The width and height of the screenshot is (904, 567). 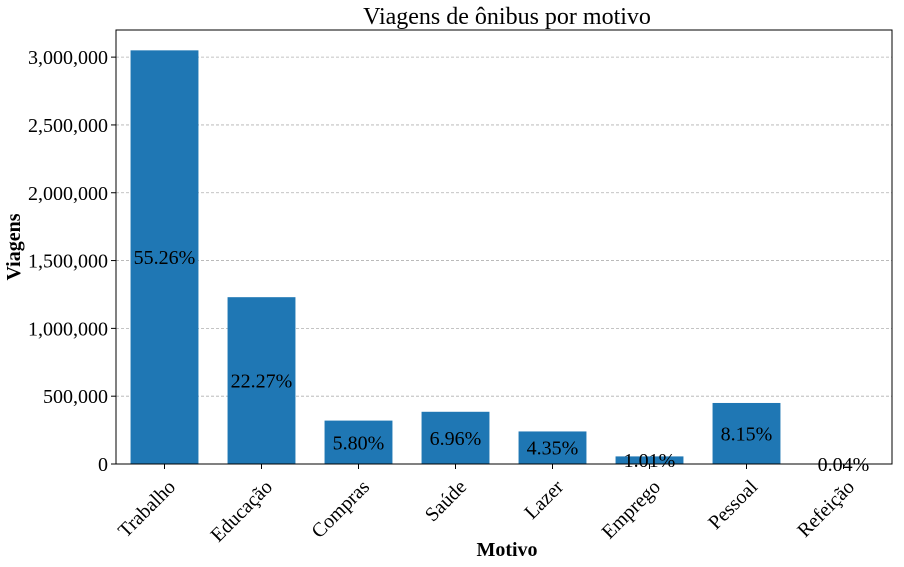 What do you see at coordinates (826, 509) in the screenshot?
I see `x-tick-label: Refeição` at bounding box center [826, 509].